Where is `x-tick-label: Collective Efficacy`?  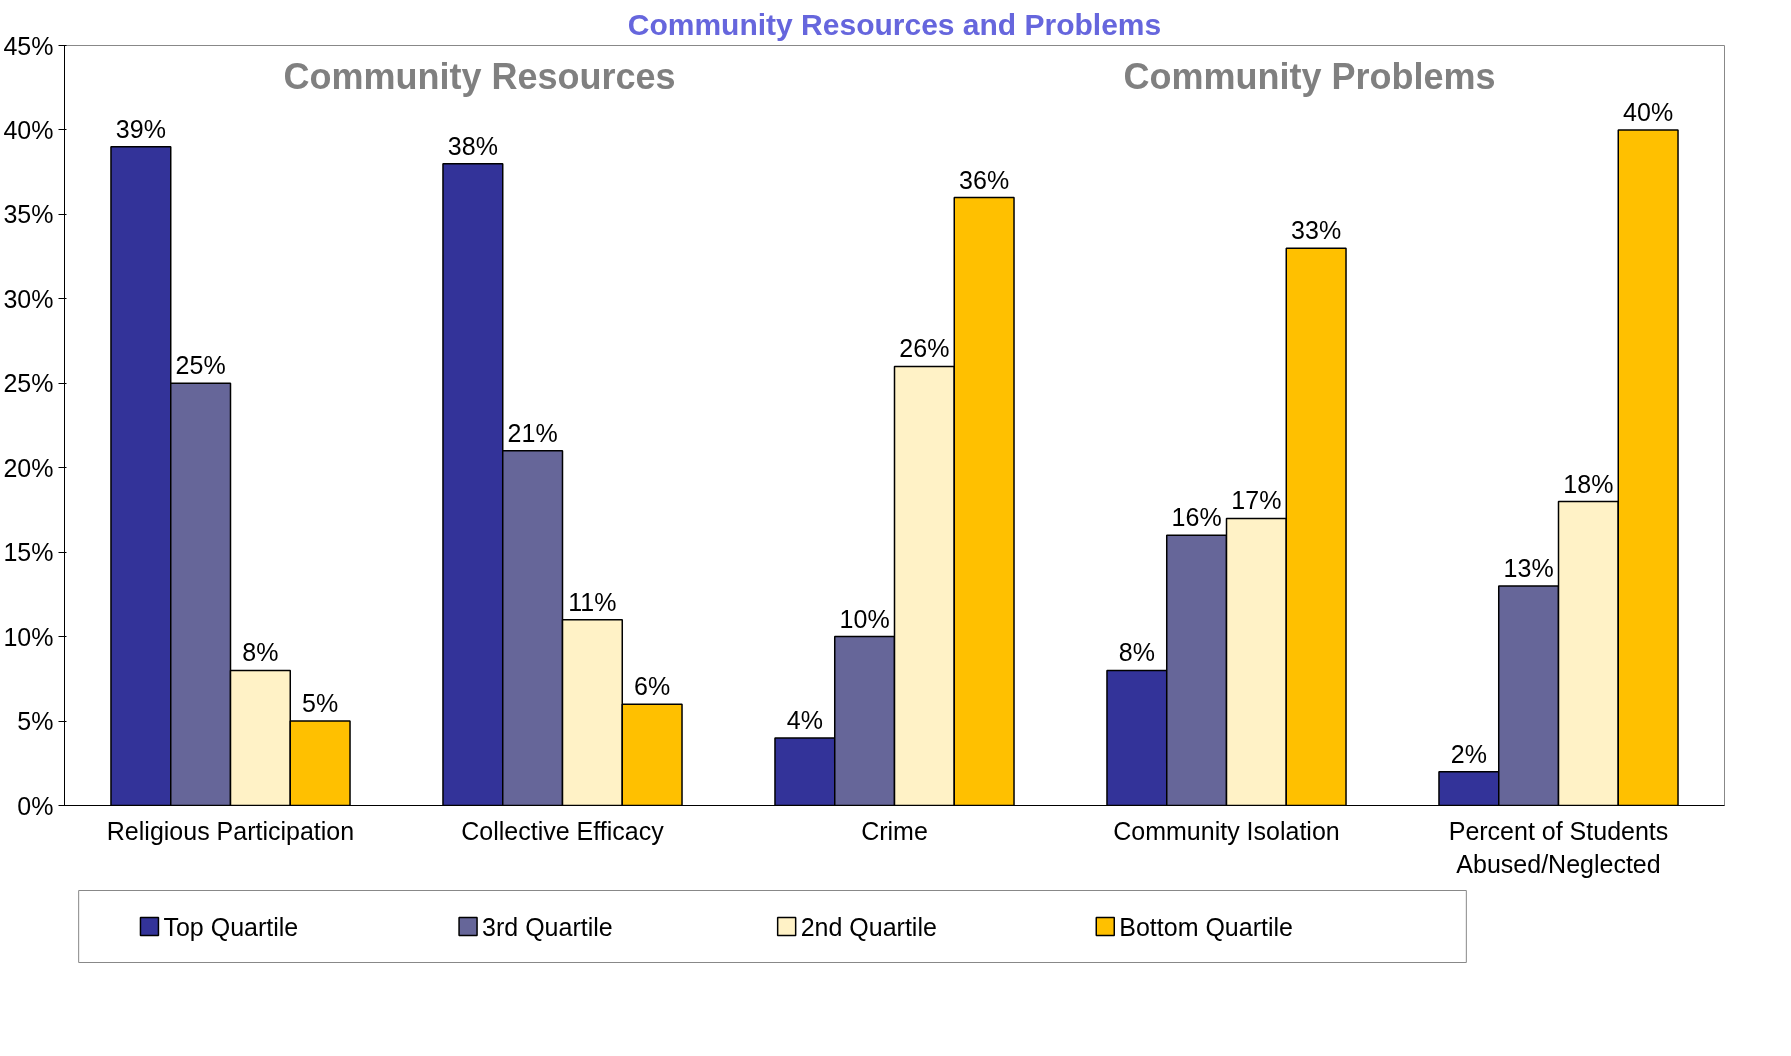
x-tick-label: Collective Efficacy is located at coordinates (563, 830).